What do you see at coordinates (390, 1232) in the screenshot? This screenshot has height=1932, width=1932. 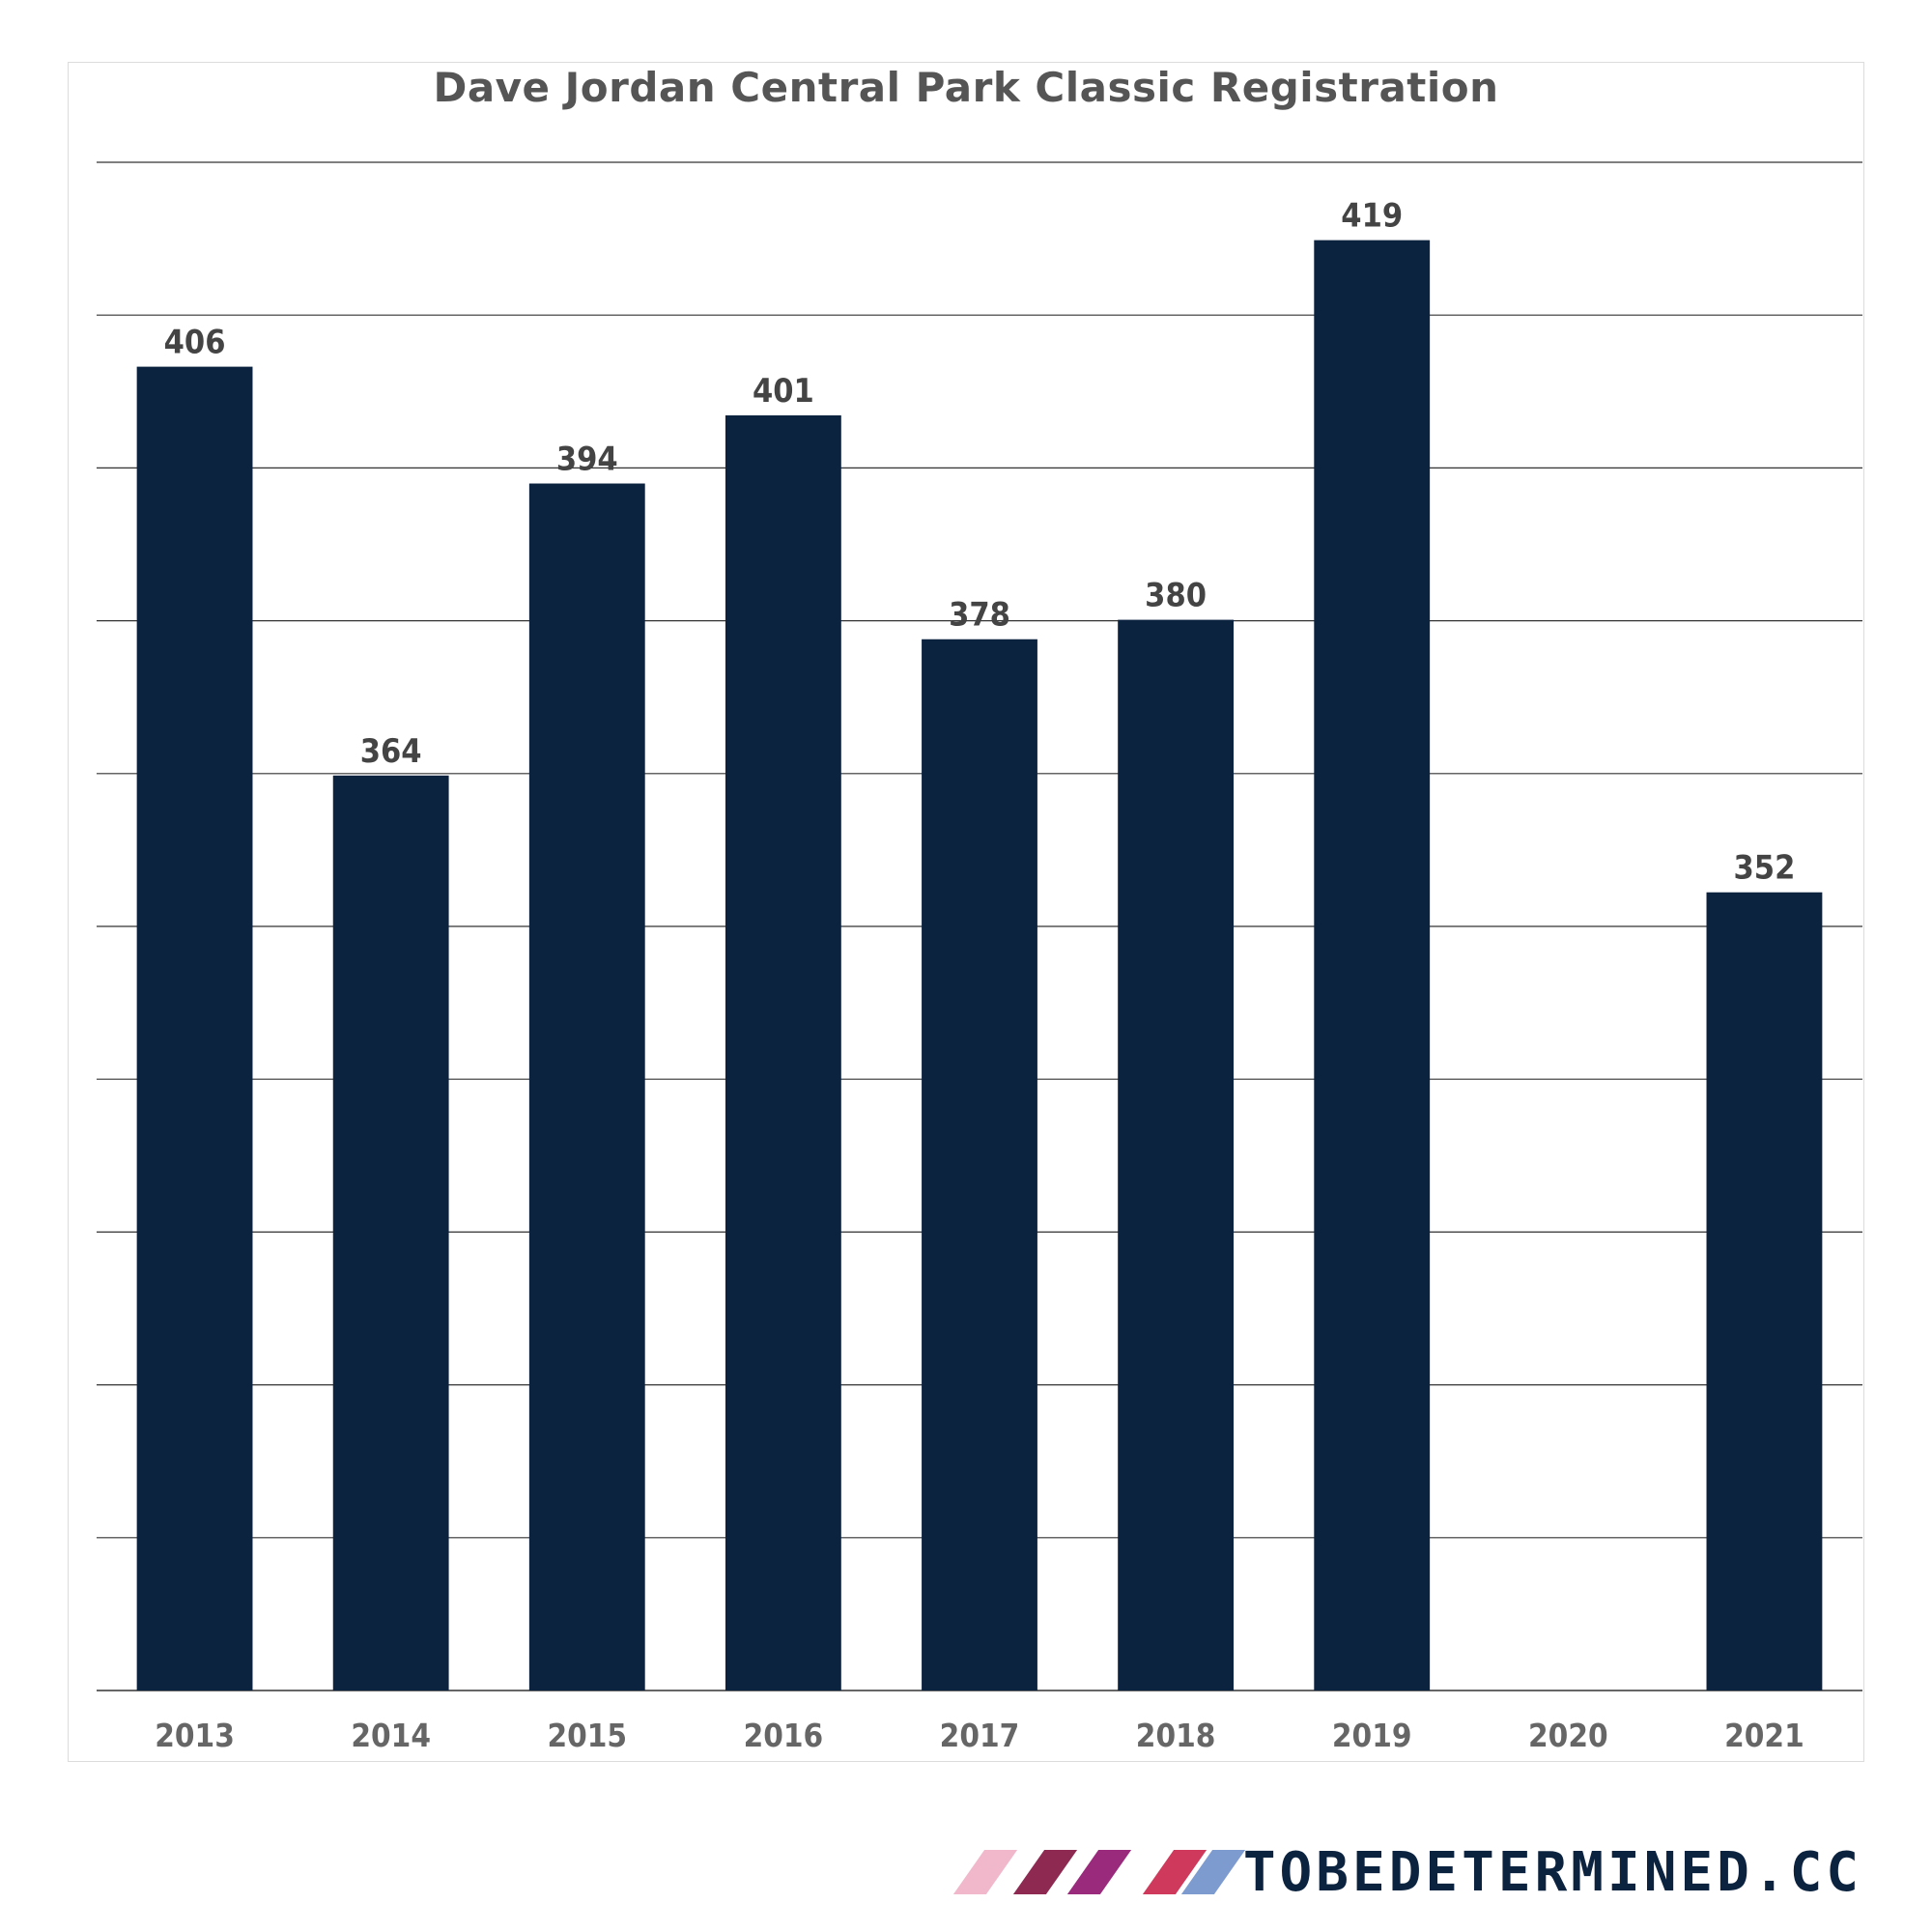 I see `bar-2014` at bounding box center [390, 1232].